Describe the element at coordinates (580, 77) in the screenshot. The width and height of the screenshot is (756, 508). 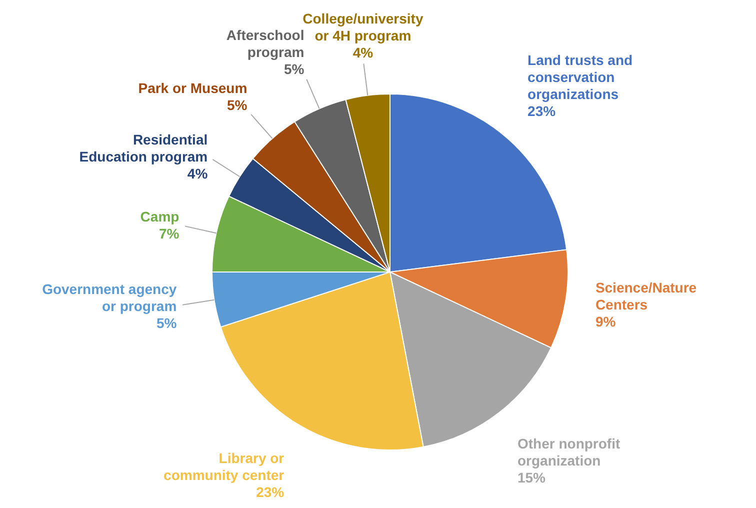
I see `slice-label: Land trusts and conservation organizations` at that location.